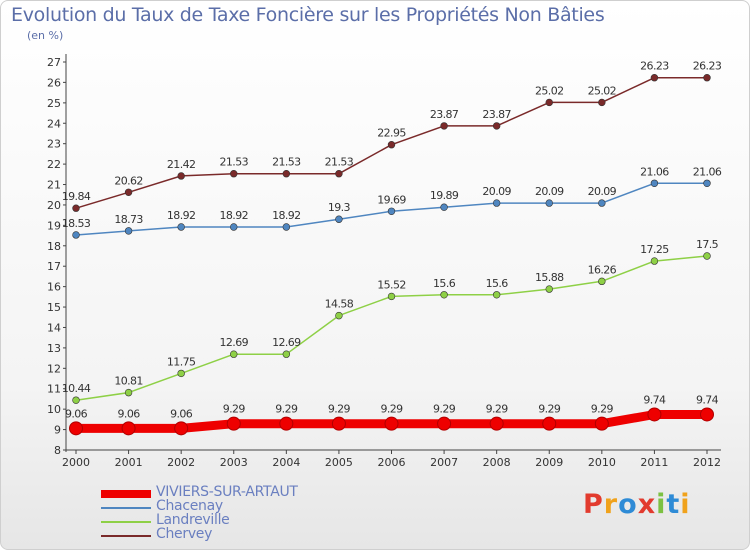 Image resolution: width=750 pixels, height=550 pixels. I want to click on y-tick-label: 24, so click(54, 123).